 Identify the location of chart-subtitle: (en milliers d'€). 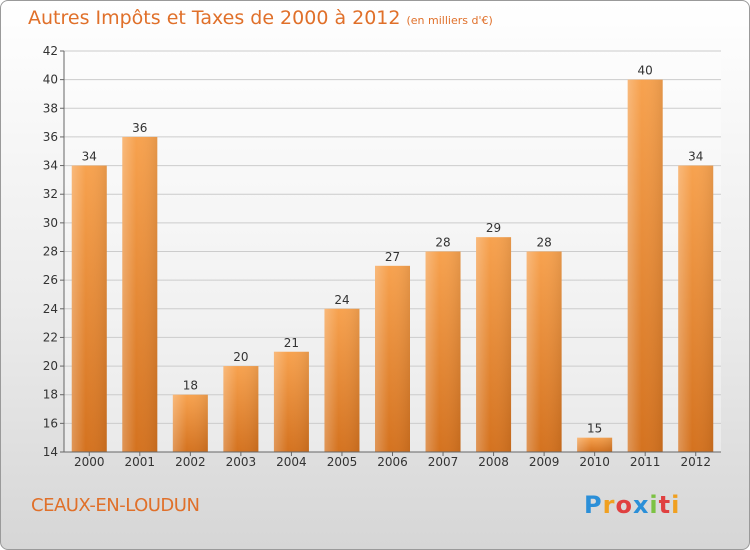
(449, 20).